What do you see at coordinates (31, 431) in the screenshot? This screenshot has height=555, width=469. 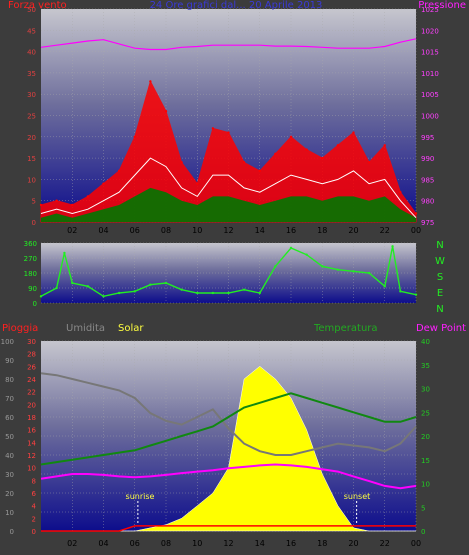 I see `rain-tick-label: 16` at bounding box center [31, 431].